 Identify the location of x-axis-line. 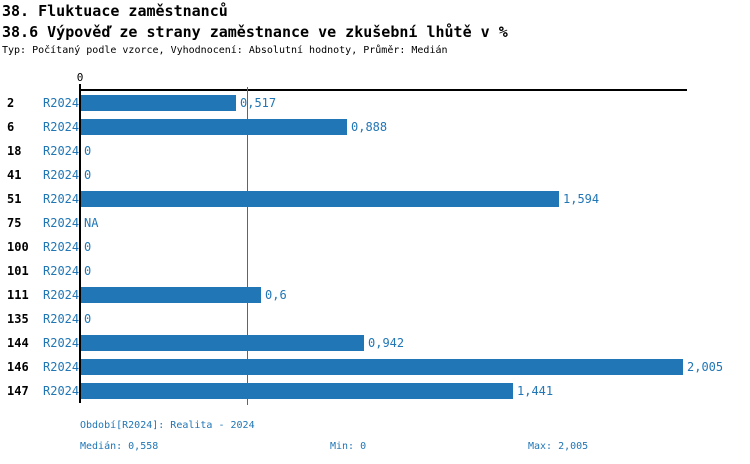
(383, 90).